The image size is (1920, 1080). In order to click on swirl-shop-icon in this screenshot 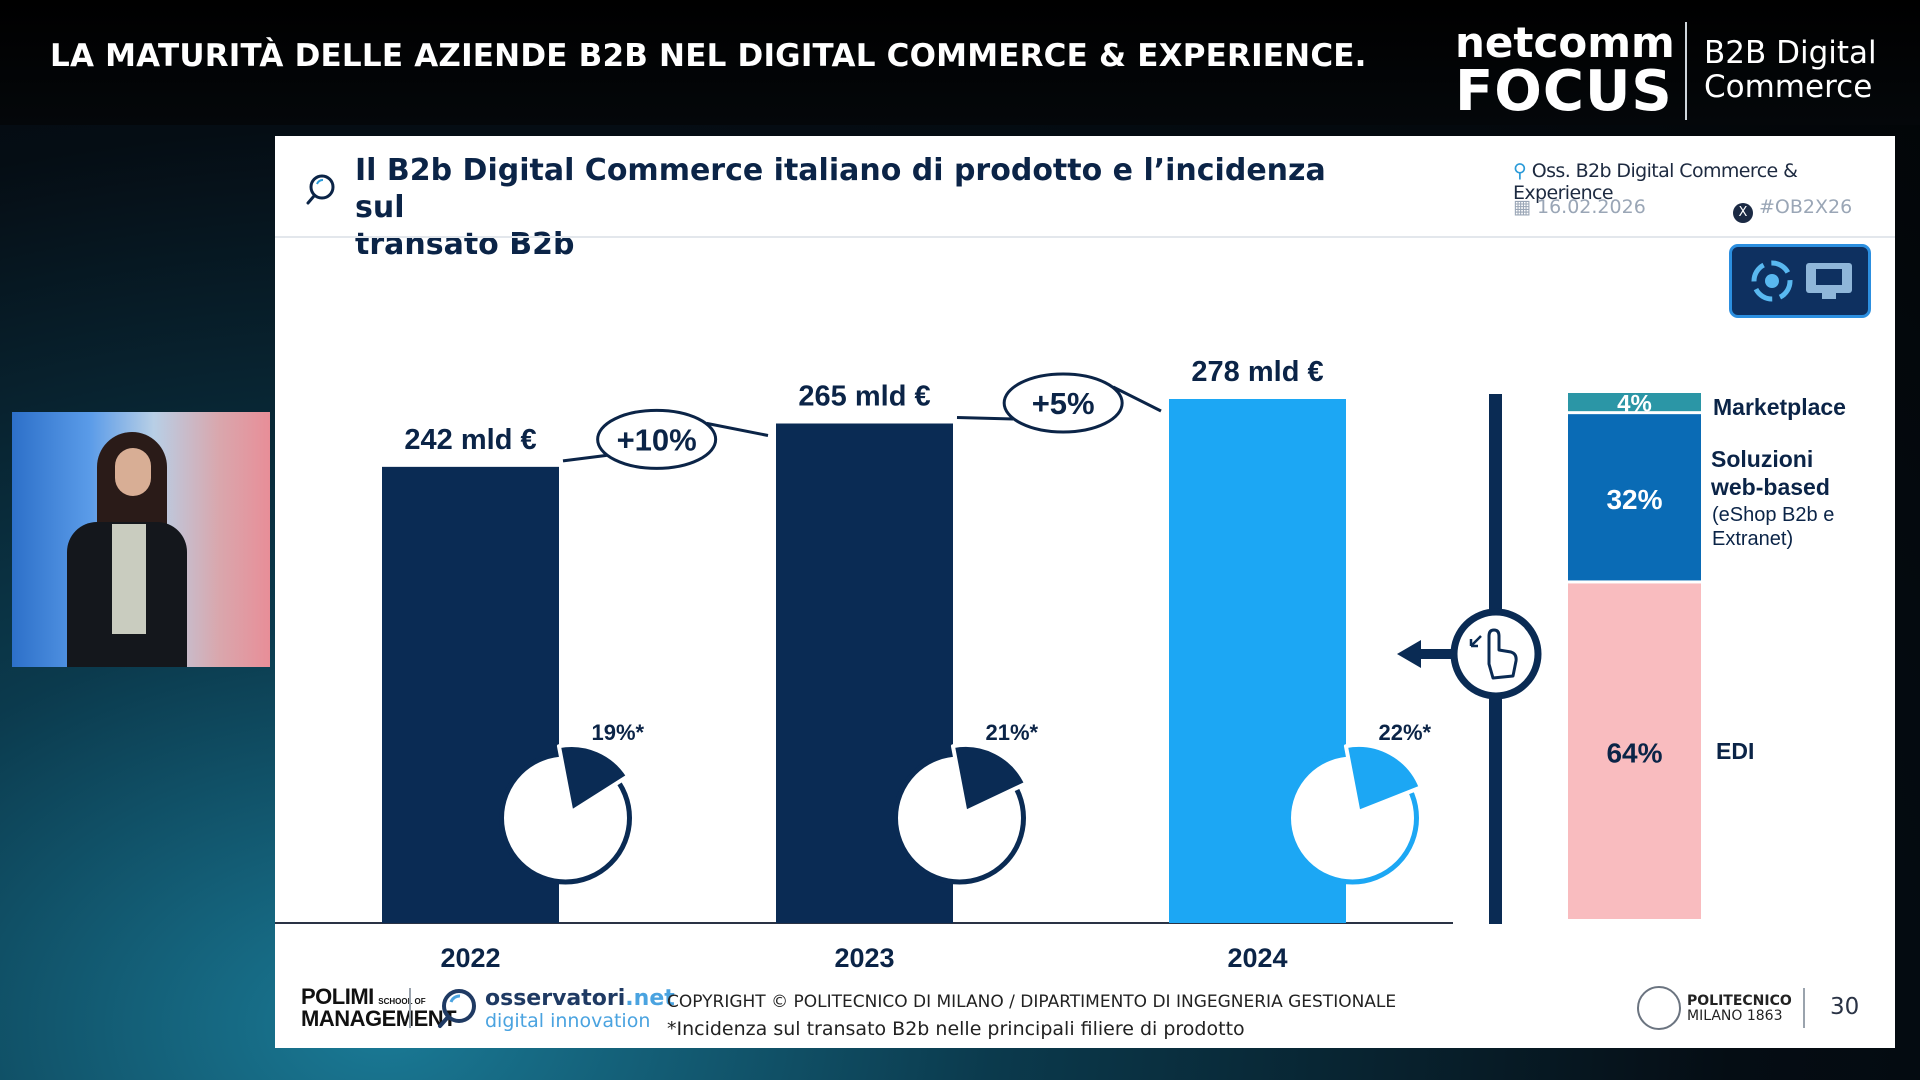, I will do `click(1801, 281)`.